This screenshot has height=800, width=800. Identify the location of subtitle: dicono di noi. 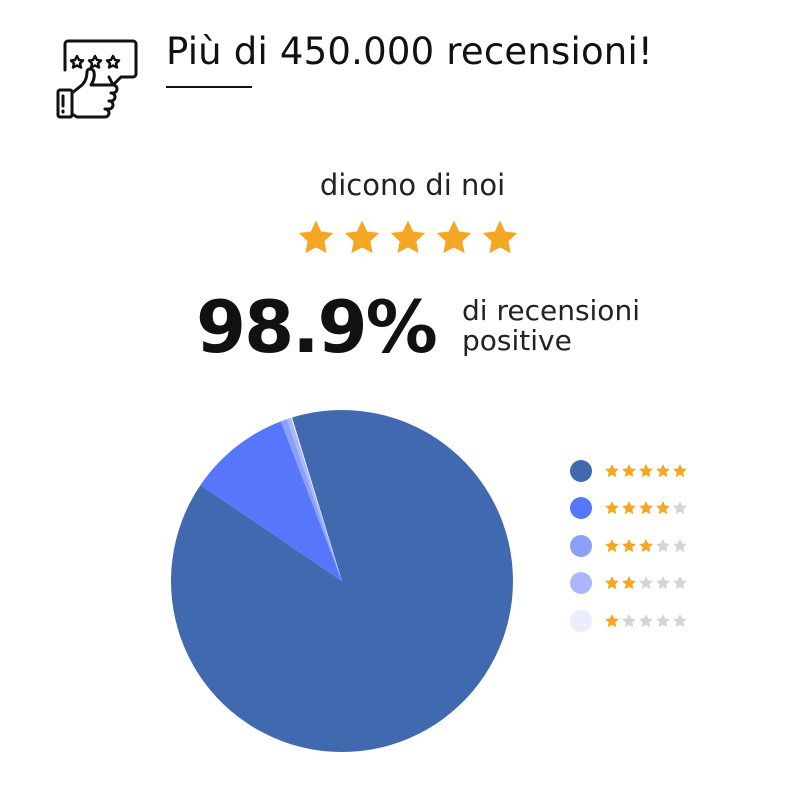
(412, 185).